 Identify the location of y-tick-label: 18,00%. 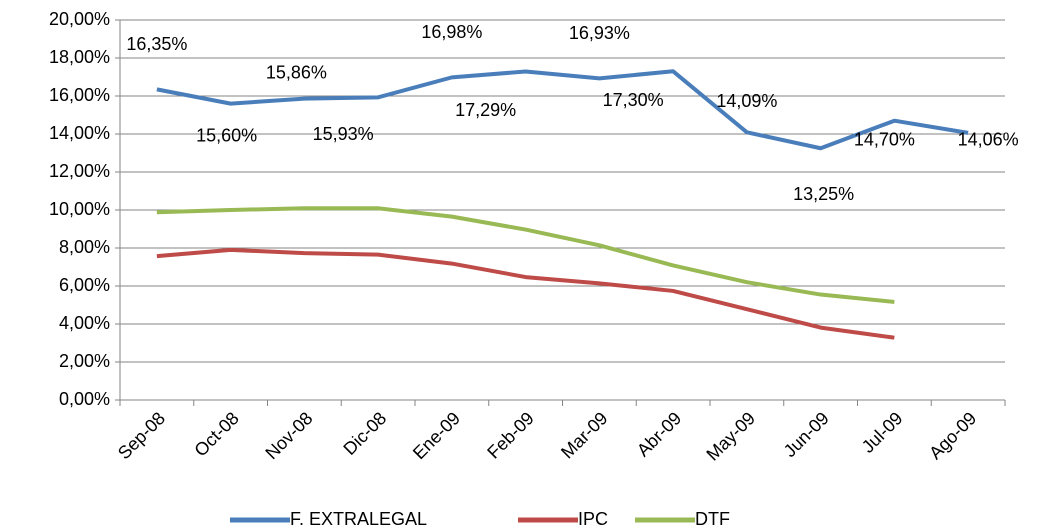
(79, 57).